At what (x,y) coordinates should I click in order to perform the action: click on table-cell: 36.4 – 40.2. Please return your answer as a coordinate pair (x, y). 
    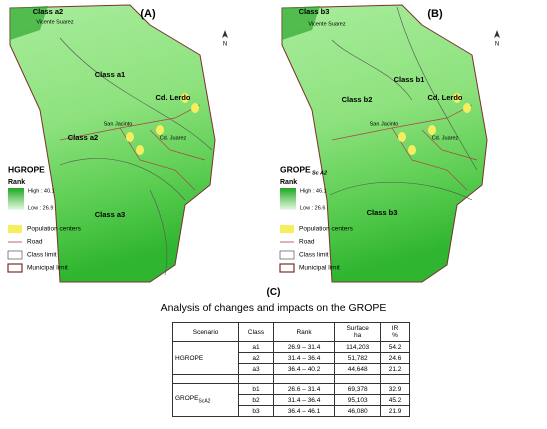
    Looking at the image, I should click on (304, 369).